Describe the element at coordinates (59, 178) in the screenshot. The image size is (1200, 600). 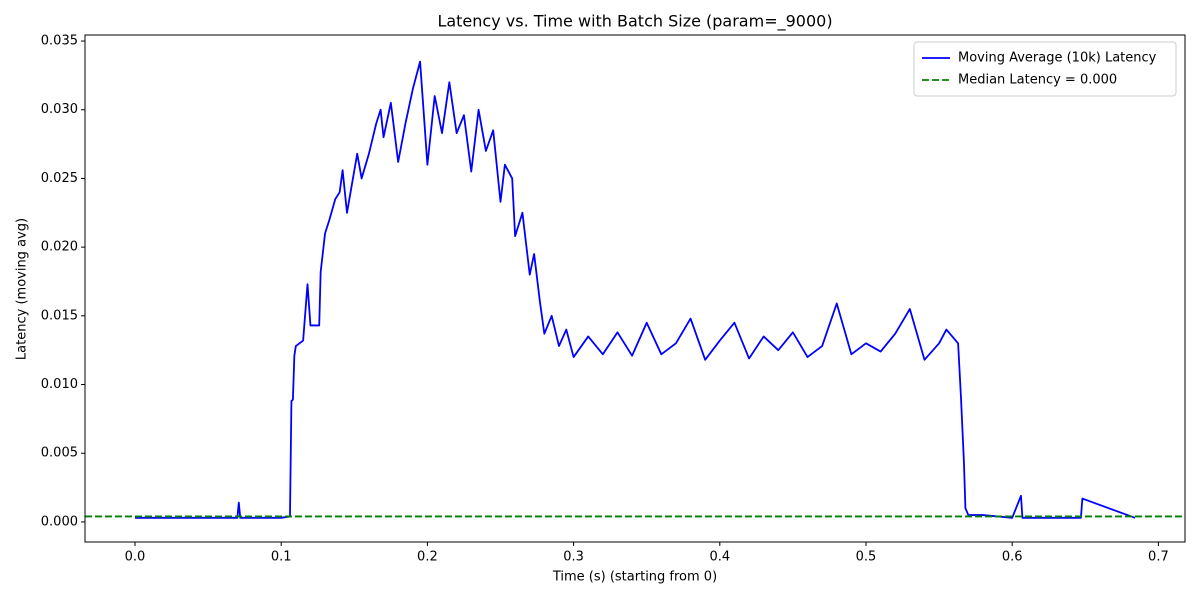
I see `y-tick-label: 0.025` at that location.